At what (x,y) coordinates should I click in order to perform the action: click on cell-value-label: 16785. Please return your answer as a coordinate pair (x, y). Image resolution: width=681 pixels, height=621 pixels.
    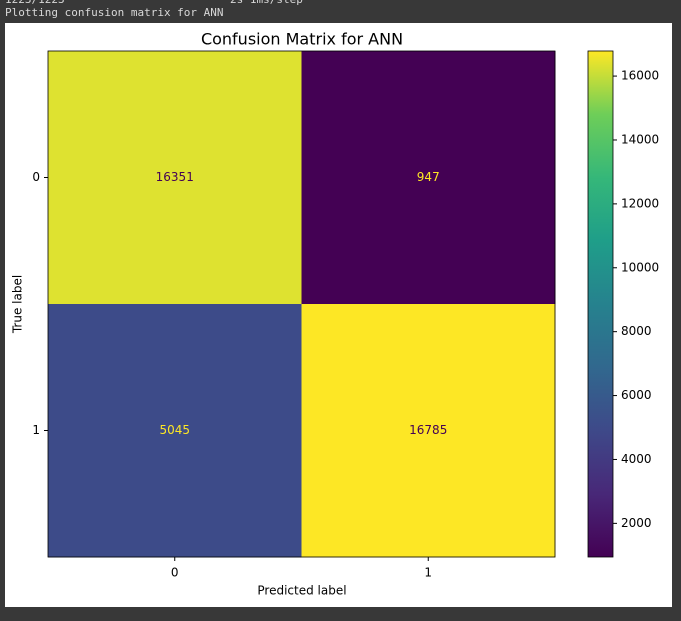
    Looking at the image, I should click on (428, 430).